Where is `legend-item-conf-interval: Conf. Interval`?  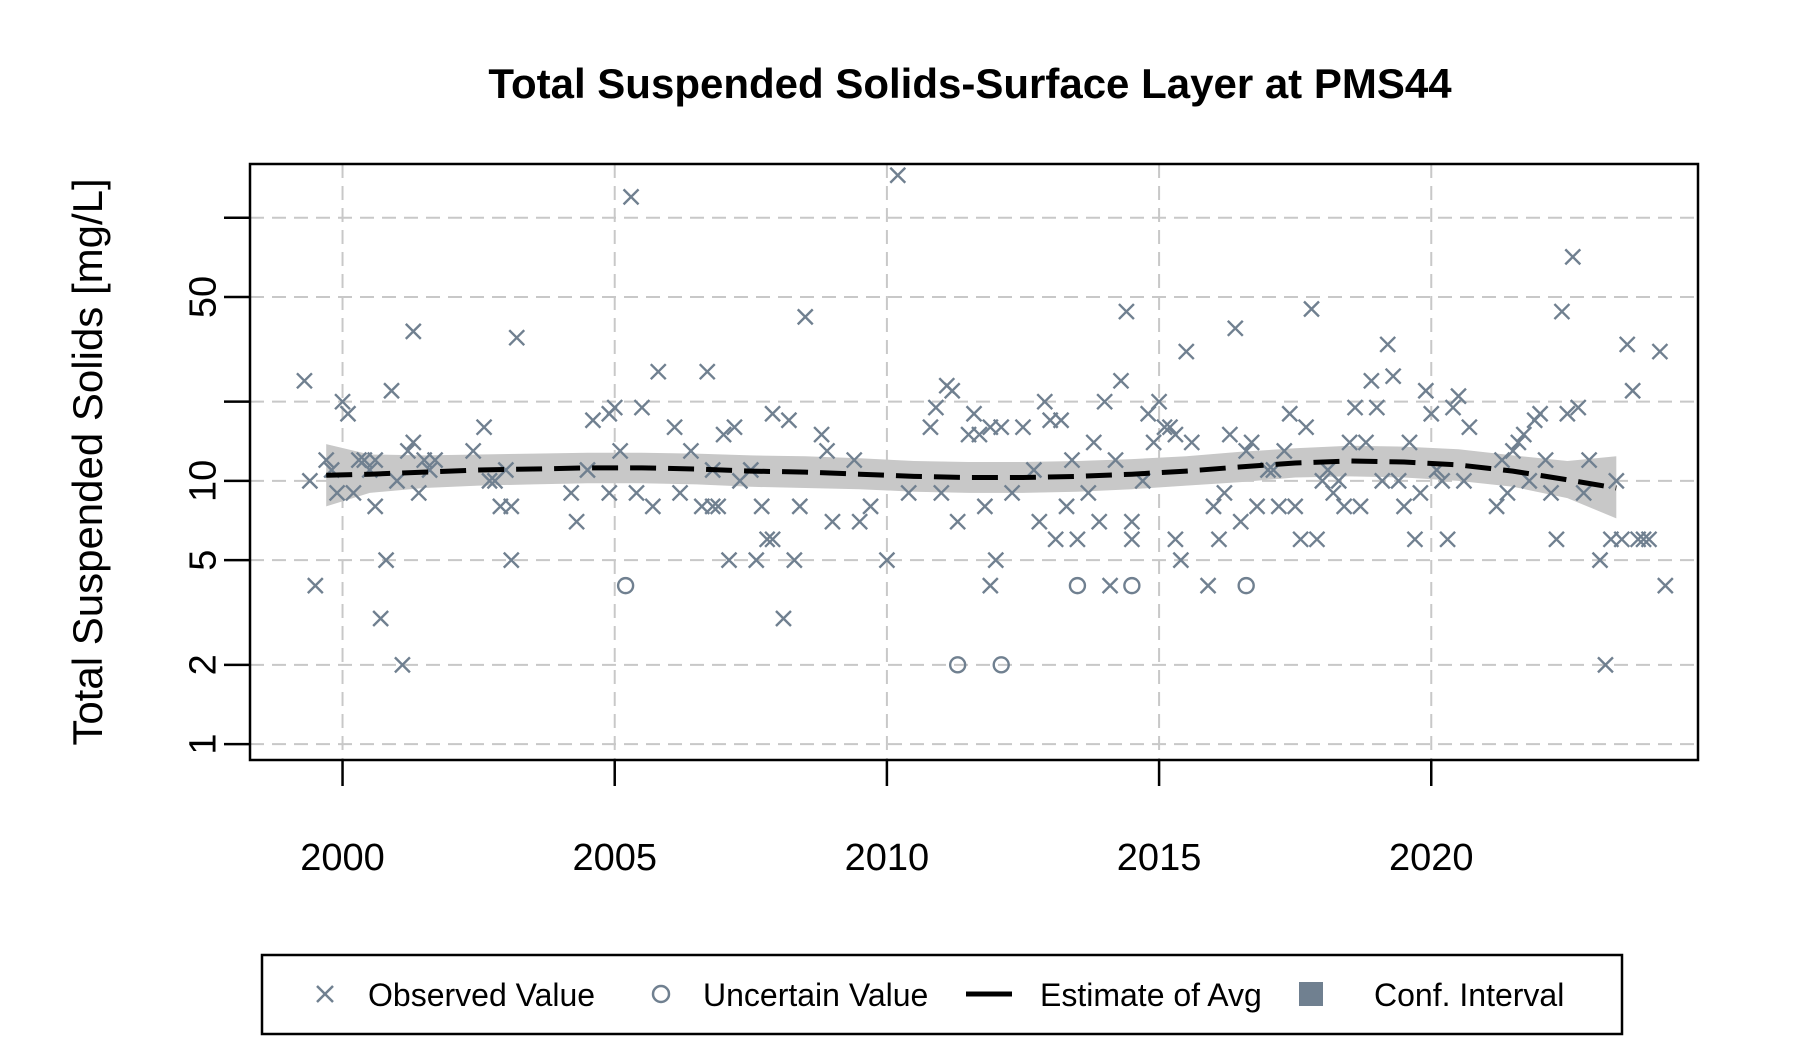
legend-item-conf-interval: Conf. Interval is located at coordinates (1431, 995).